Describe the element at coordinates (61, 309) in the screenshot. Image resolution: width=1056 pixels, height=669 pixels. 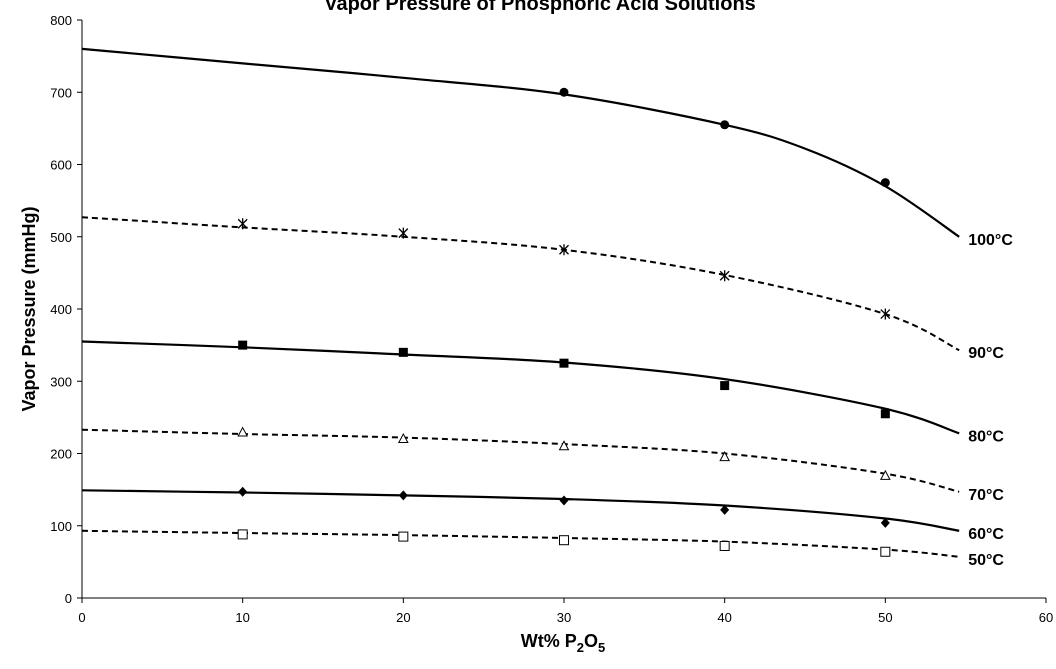
I see `y-tick-label: 400` at that location.